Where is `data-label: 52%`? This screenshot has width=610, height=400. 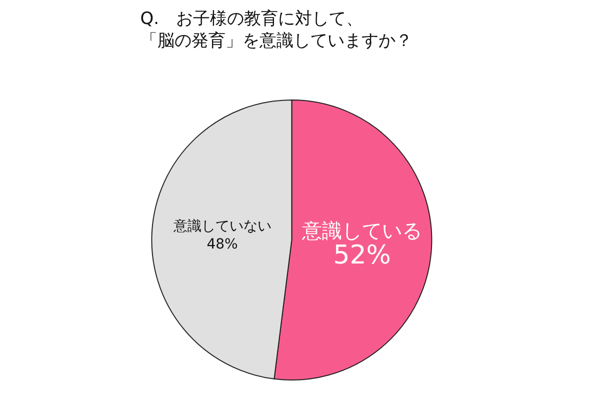 data-label: 52% is located at coordinates (362, 255).